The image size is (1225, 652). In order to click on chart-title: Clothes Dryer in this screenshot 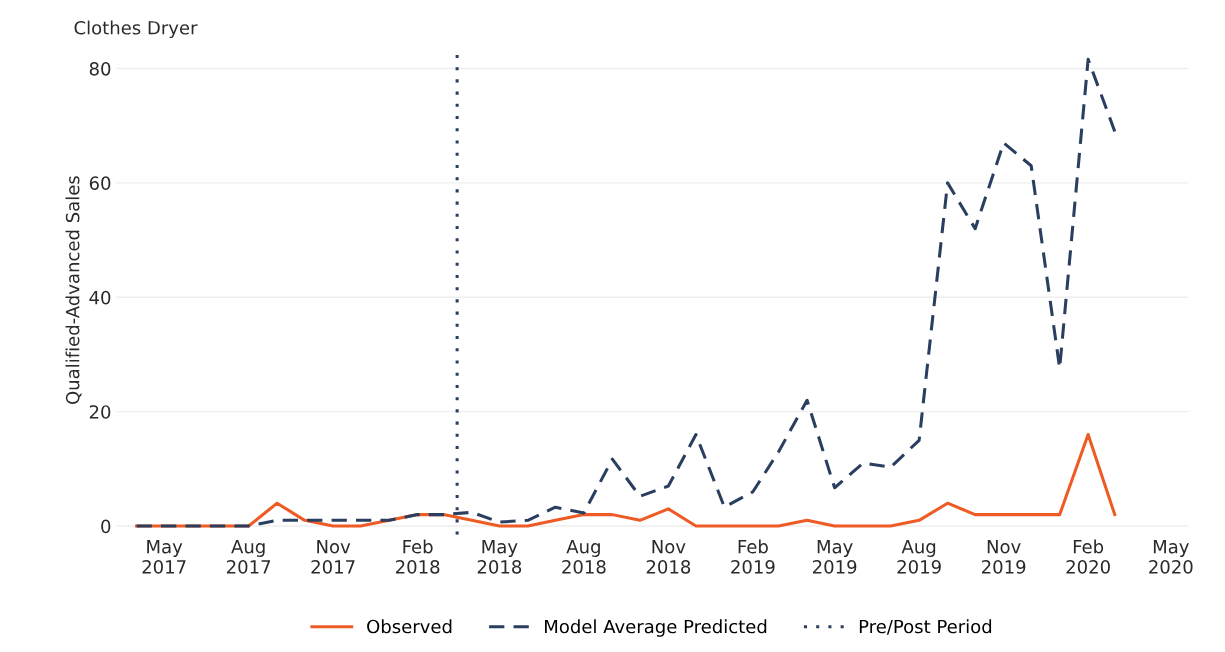, I will do `click(136, 29)`.